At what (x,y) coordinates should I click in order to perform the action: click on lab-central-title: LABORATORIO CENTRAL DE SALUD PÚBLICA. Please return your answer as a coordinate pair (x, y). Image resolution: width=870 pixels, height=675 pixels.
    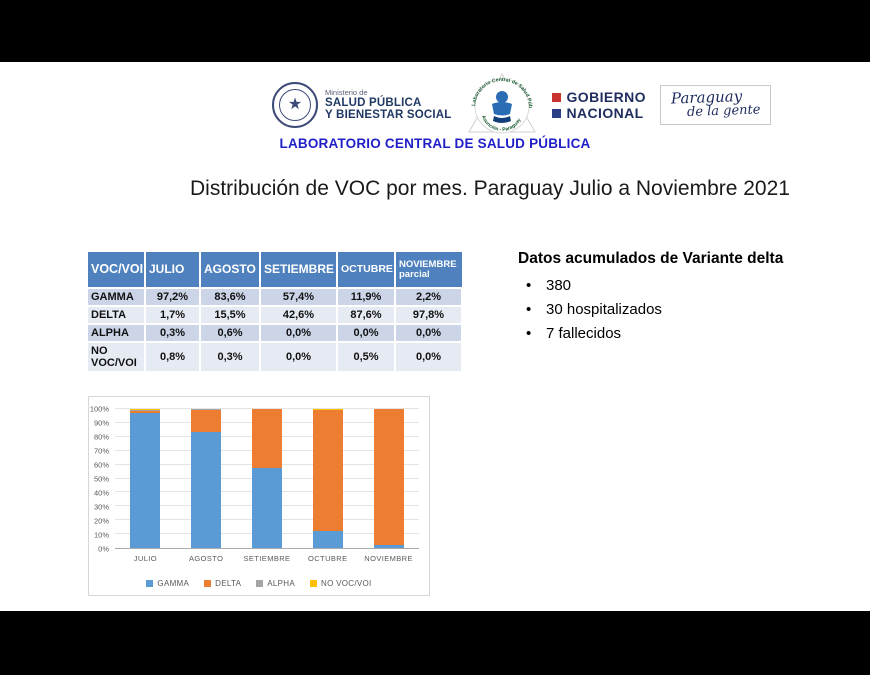
    Looking at the image, I should click on (435, 143).